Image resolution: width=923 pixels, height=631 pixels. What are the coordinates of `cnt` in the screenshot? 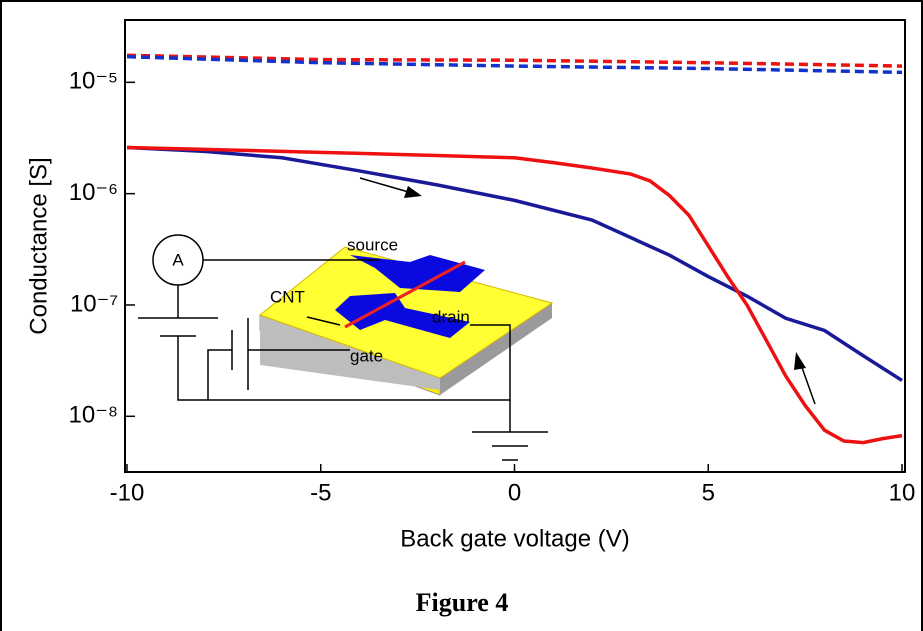 It's located at (405, 294).